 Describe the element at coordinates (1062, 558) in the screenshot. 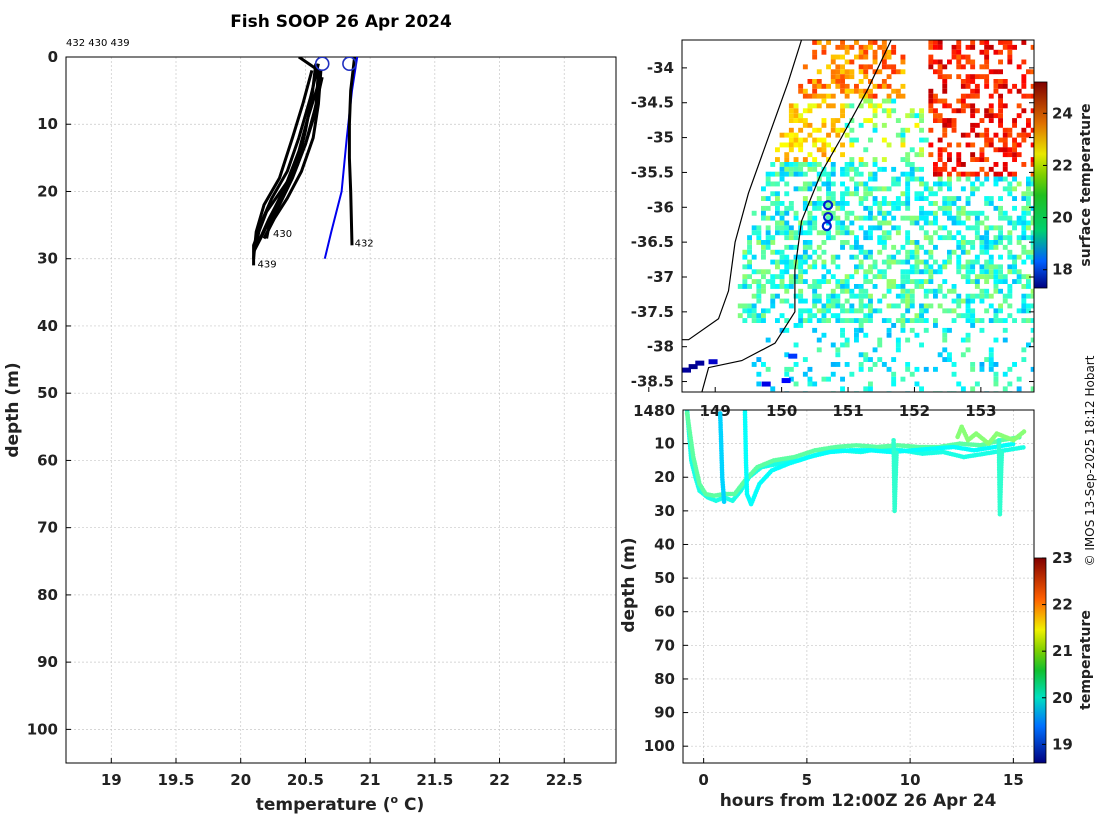

I see `temp-cbar-tick-label: 23` at that location.